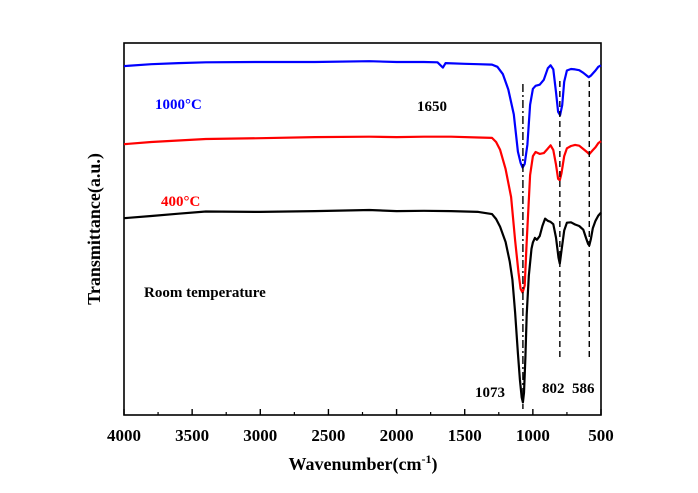  Describe the element at coordinates (601, 435) in the screenshot. I see `x-tick-label-500: 500` at that location.